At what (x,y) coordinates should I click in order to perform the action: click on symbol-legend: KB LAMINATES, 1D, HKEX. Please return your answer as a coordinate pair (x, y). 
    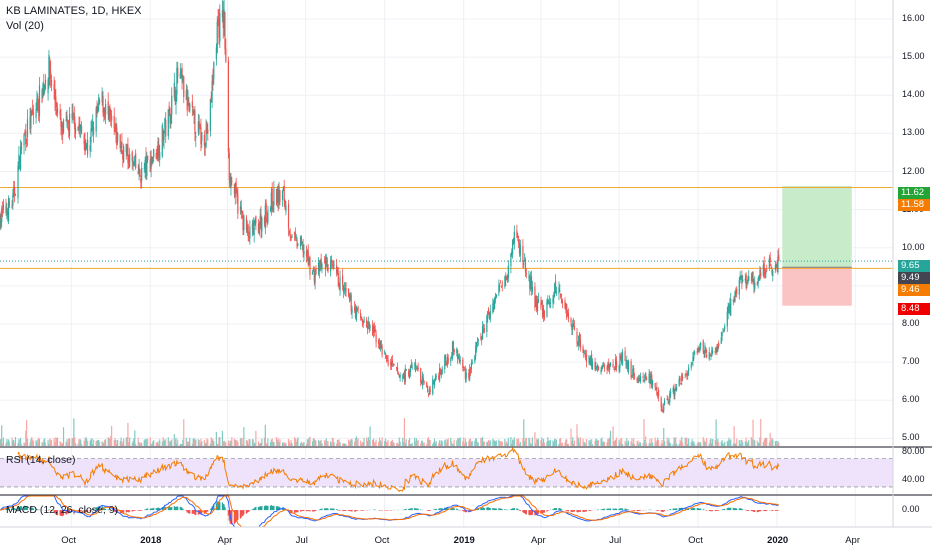
    Looking at the image, I should click on (74, 11).